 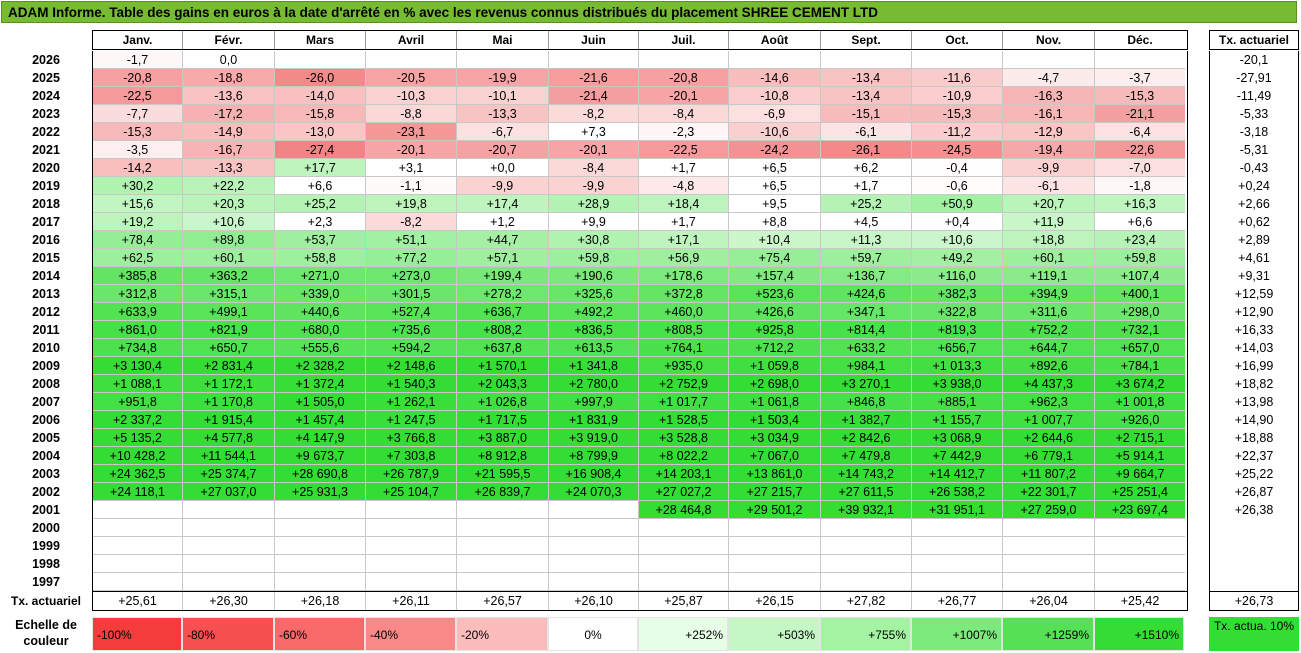 I want to click on gain-cell: +0,4, so click(x=957, y=222).